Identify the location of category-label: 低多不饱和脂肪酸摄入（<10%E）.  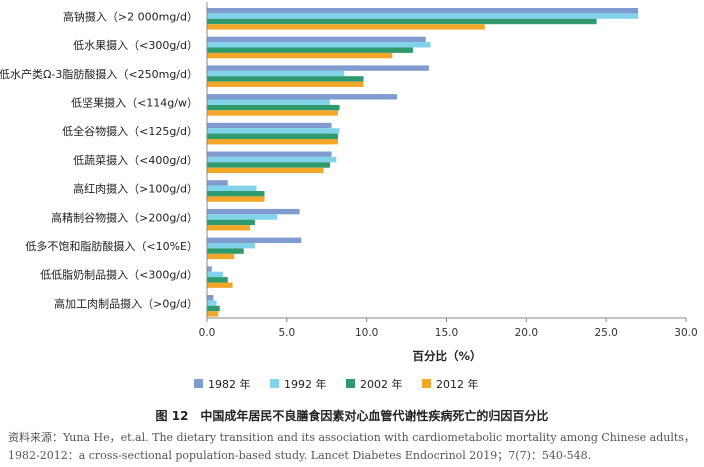
(111, 246).